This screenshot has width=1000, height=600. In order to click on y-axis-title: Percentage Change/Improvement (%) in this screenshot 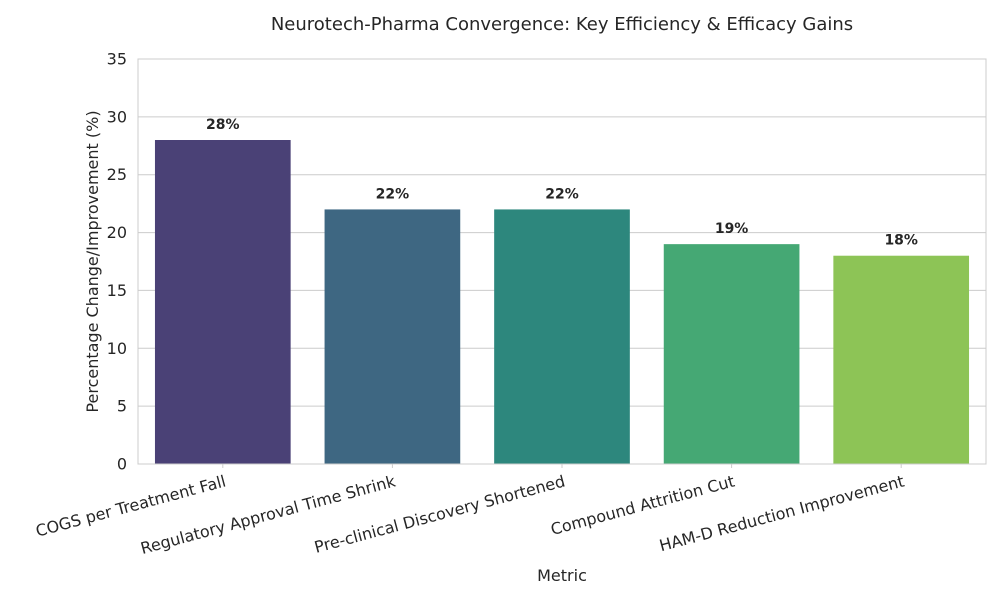, I will do `click(92, 261)`.